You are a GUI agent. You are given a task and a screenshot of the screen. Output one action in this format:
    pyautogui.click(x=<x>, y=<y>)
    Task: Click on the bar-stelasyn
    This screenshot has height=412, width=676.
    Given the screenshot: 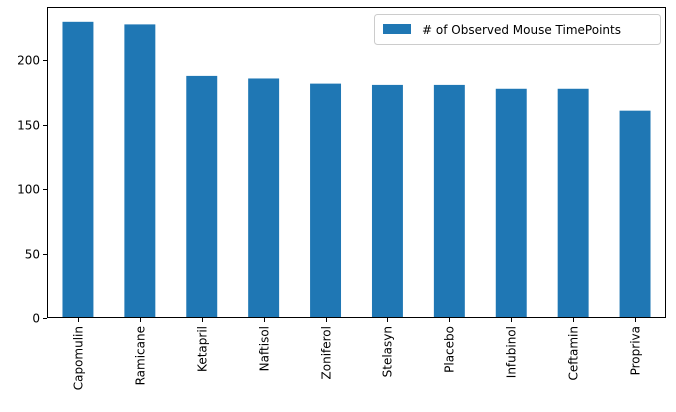 What is the action you would take?
    pyautogui.click(x=387, y=201)
    